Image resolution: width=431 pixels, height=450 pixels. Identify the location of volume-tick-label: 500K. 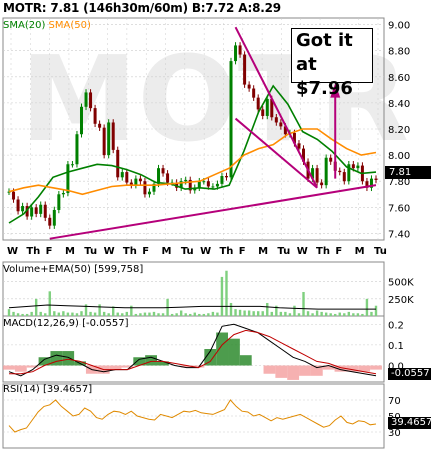
(401, 283).